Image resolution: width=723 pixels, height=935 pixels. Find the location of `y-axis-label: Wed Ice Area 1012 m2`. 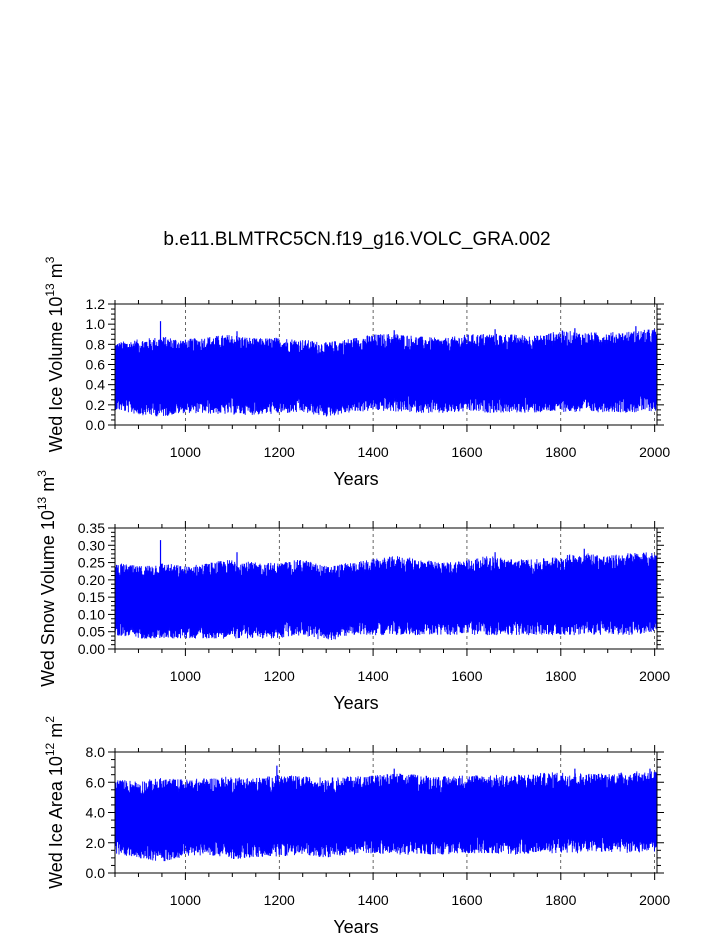

y-axis-label: Wed Ice Area 1012 m2 is located at coordinates (54, 802).